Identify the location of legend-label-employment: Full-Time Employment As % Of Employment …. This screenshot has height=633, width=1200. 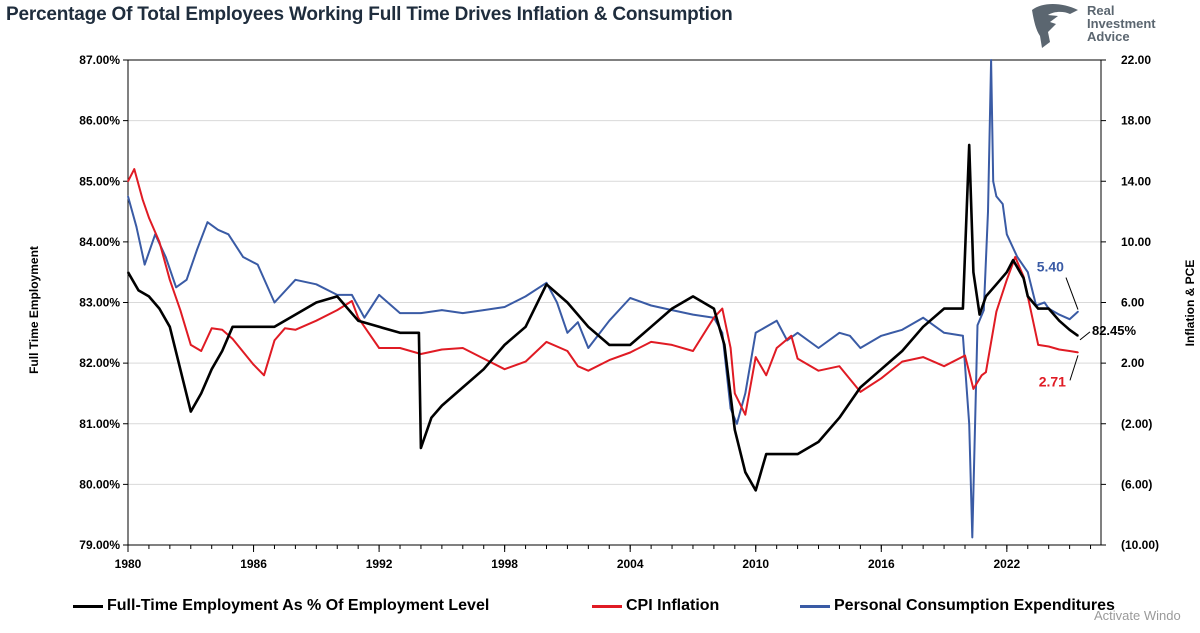
(298, 605).